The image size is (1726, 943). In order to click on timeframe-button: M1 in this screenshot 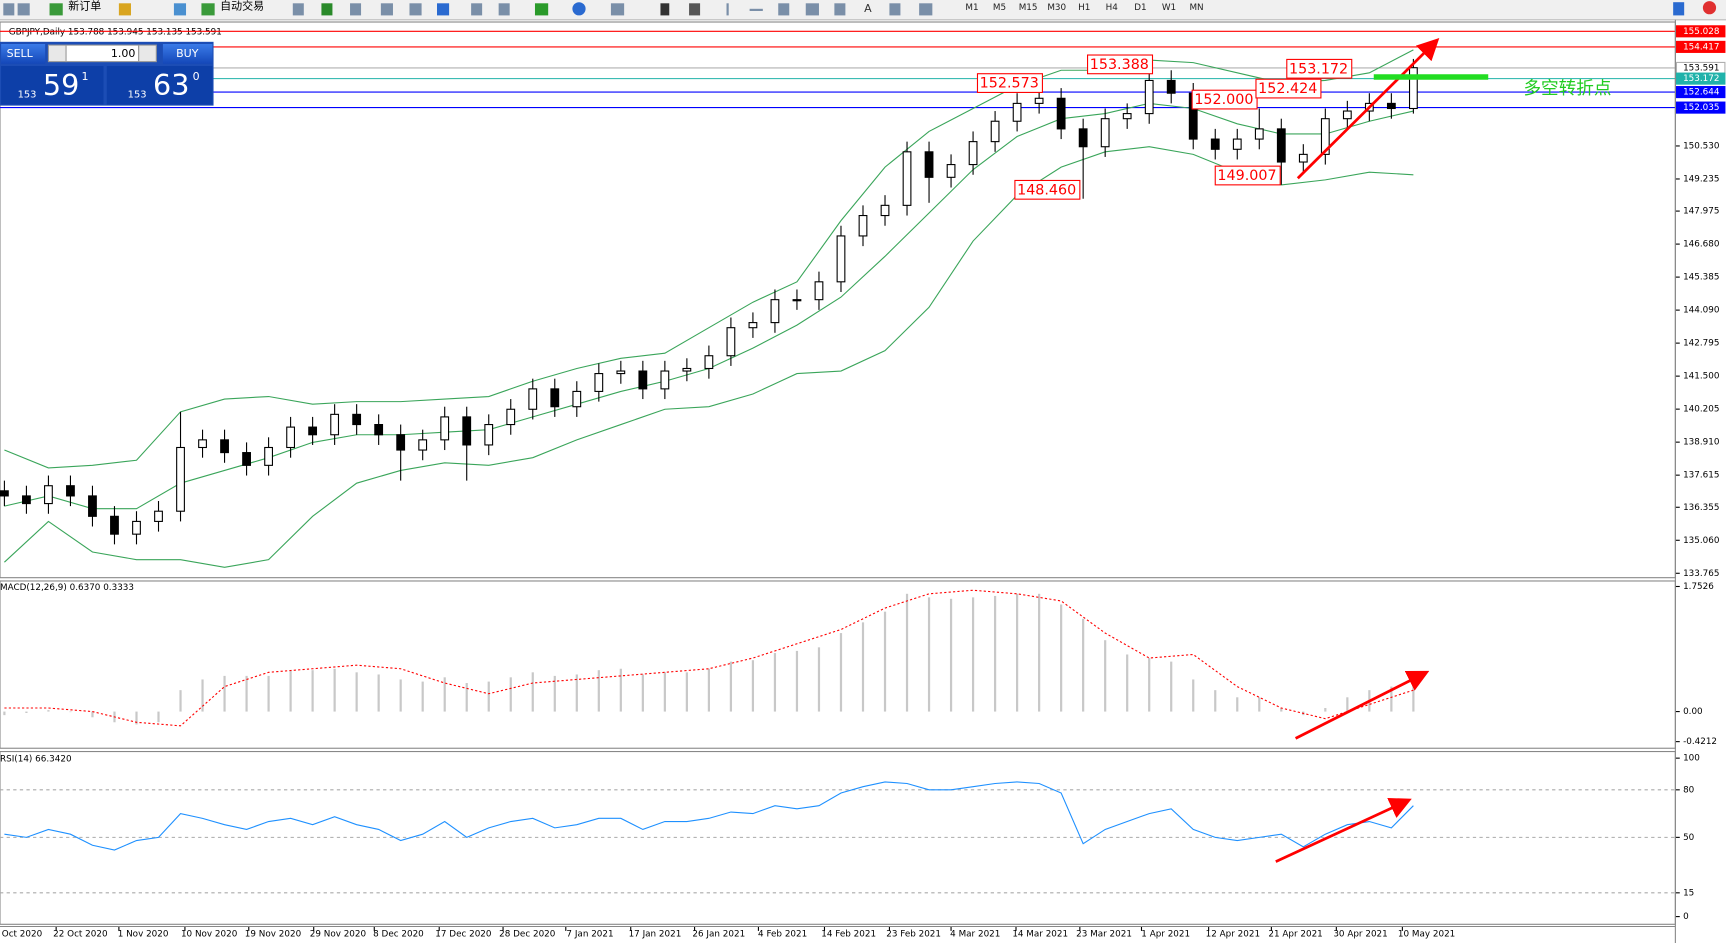, I will do `click(971, 8)`.